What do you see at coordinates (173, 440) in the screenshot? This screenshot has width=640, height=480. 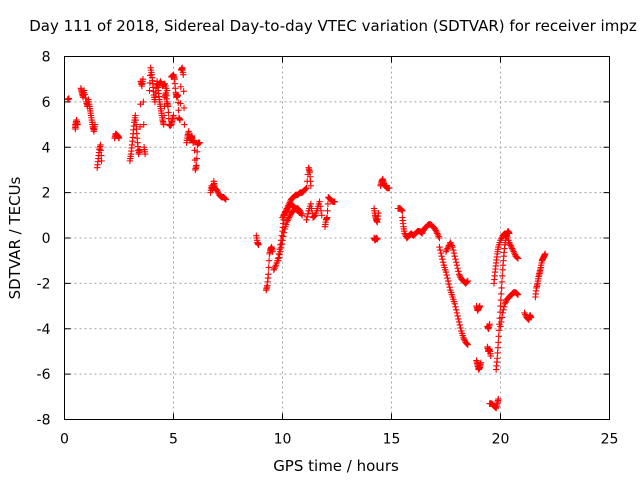 I see `x-tick-label: 5` at bounding box center [173, 440].